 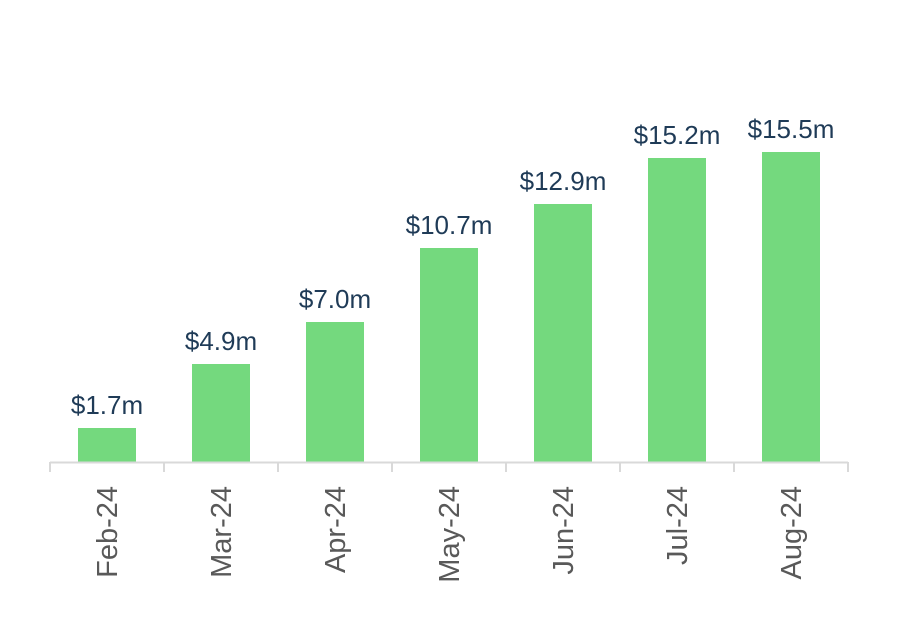 I want to click on data-label-jul-24: $15.2m, so click(x=677, y=135).